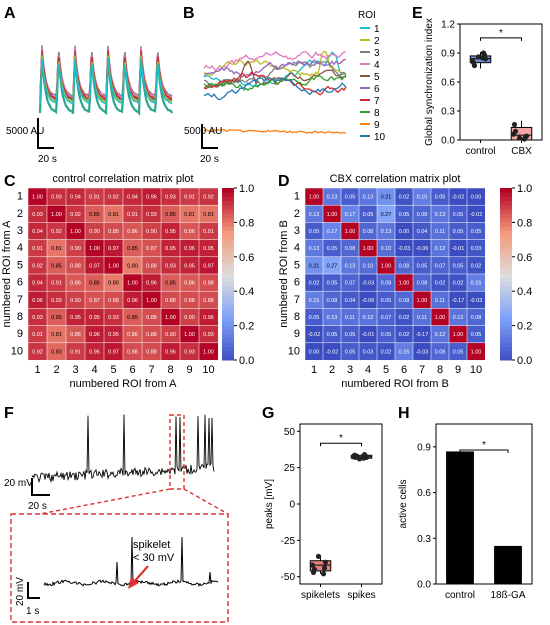  Describe the element at coordinates (314, 266) in the screenshot. I see `cell-value: 0.21` at that location.